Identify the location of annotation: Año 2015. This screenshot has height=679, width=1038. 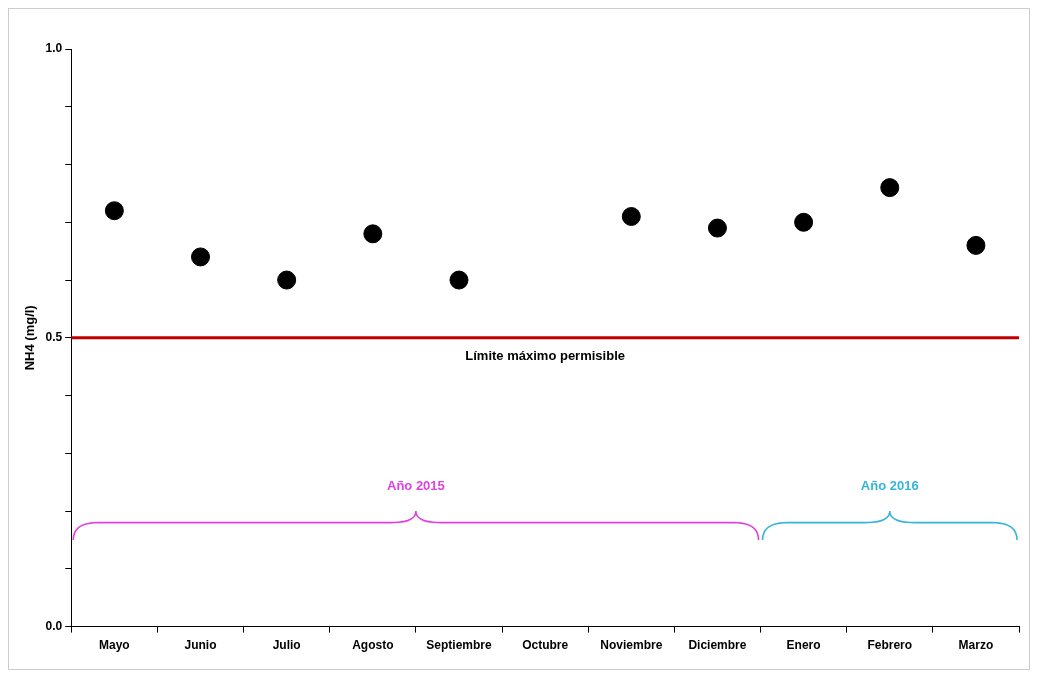
(416, 485).